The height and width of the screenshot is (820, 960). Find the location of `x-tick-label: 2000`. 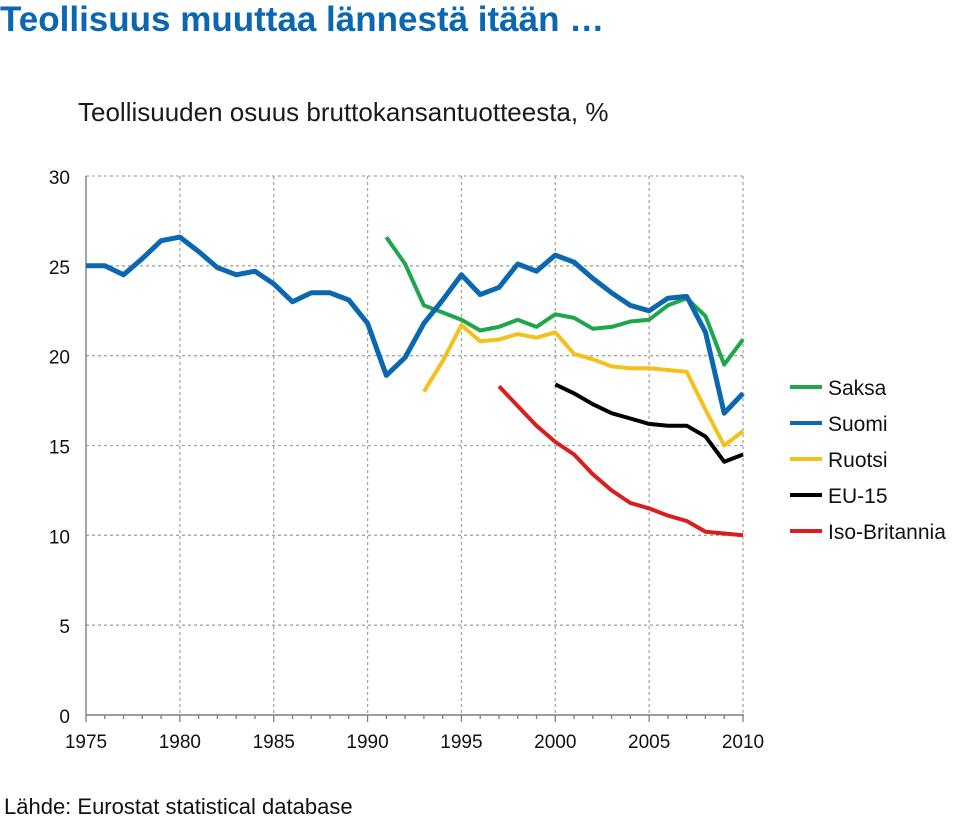

x-tick-label: 2000 is located at coordinates (555, 742).